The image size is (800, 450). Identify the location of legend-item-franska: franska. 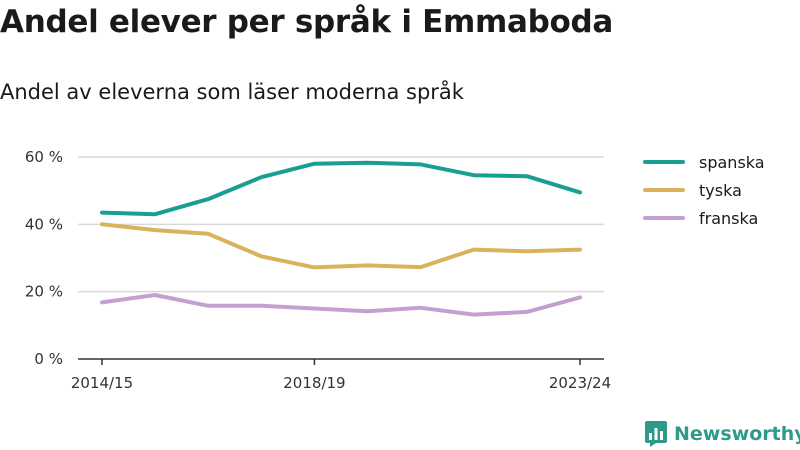
(704, 218).